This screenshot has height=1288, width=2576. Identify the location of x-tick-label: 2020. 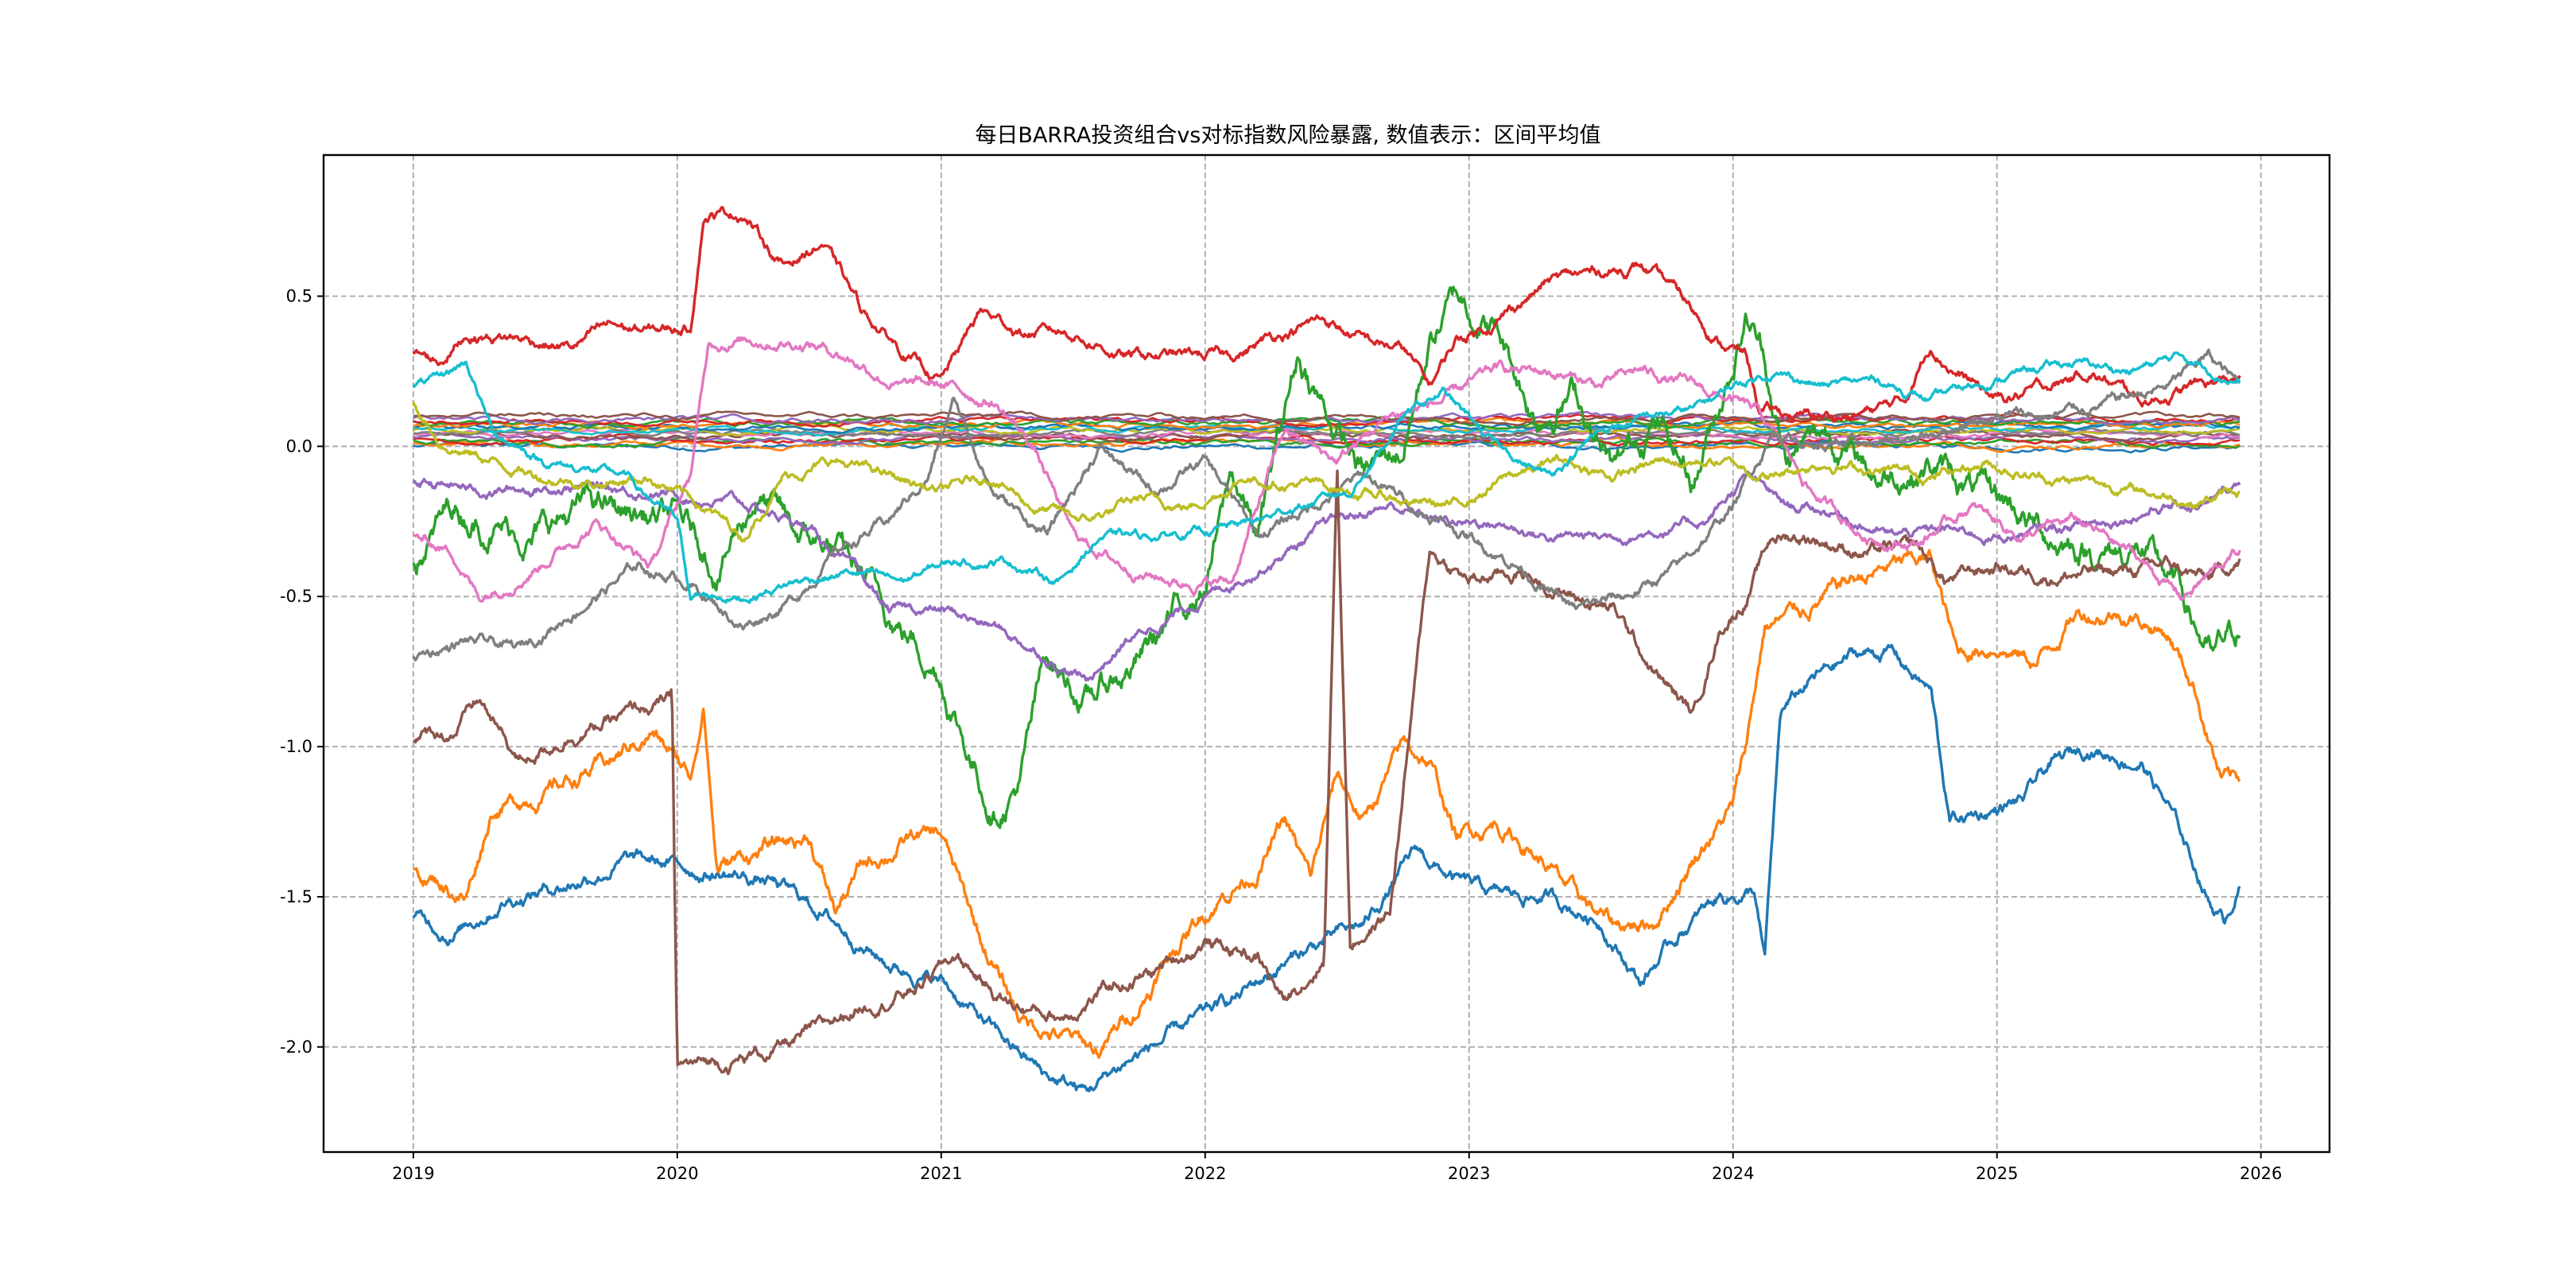
(677, 1173).